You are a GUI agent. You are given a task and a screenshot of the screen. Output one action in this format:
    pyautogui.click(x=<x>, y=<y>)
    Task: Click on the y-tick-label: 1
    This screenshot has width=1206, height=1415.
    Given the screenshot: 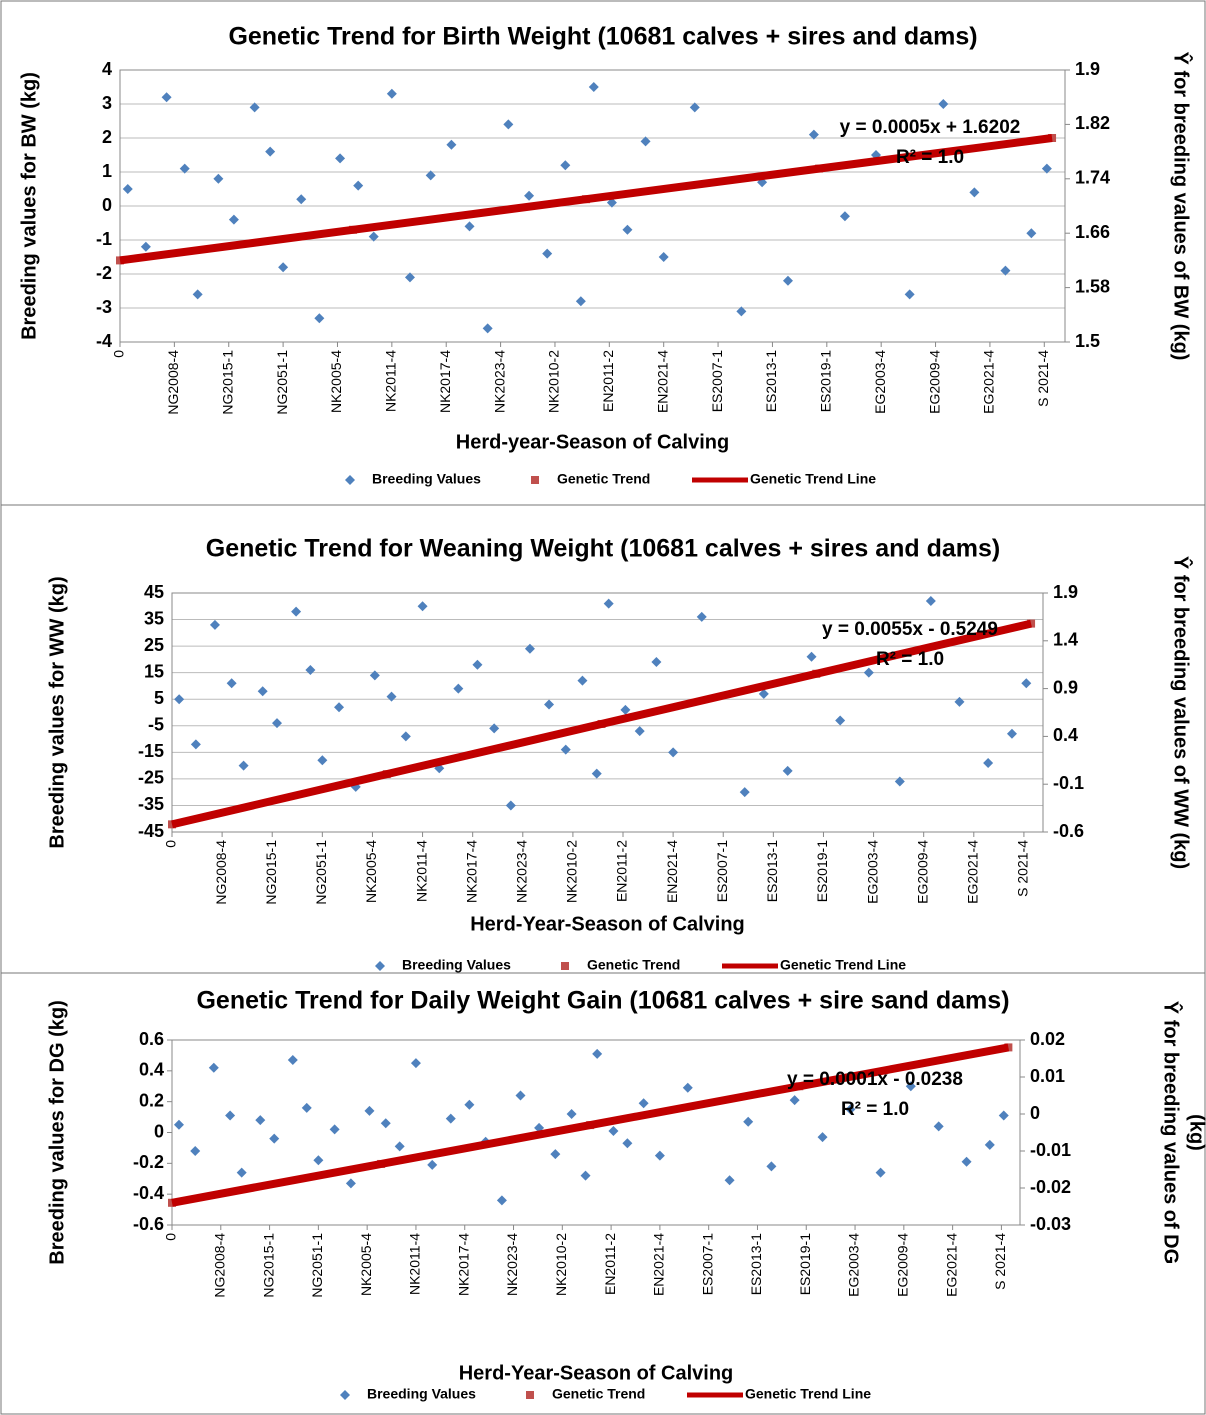 What is the action you would take?
    pyautogui.click(x=107, y=171)
    